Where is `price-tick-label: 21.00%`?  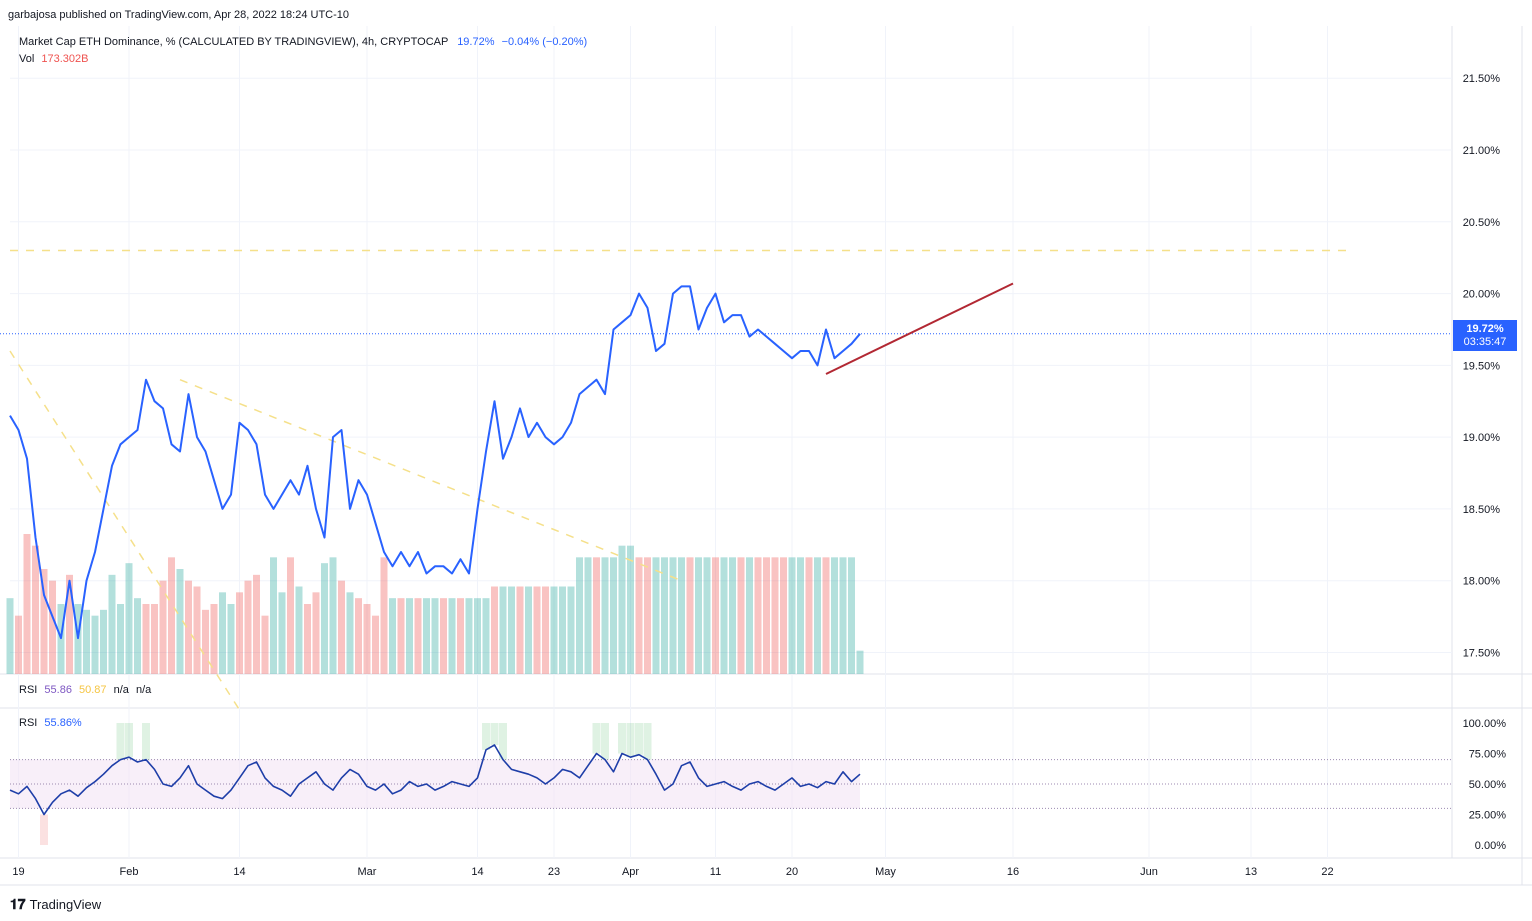 price-tick-label: 21.00% is located at coordinates (1482, 151).